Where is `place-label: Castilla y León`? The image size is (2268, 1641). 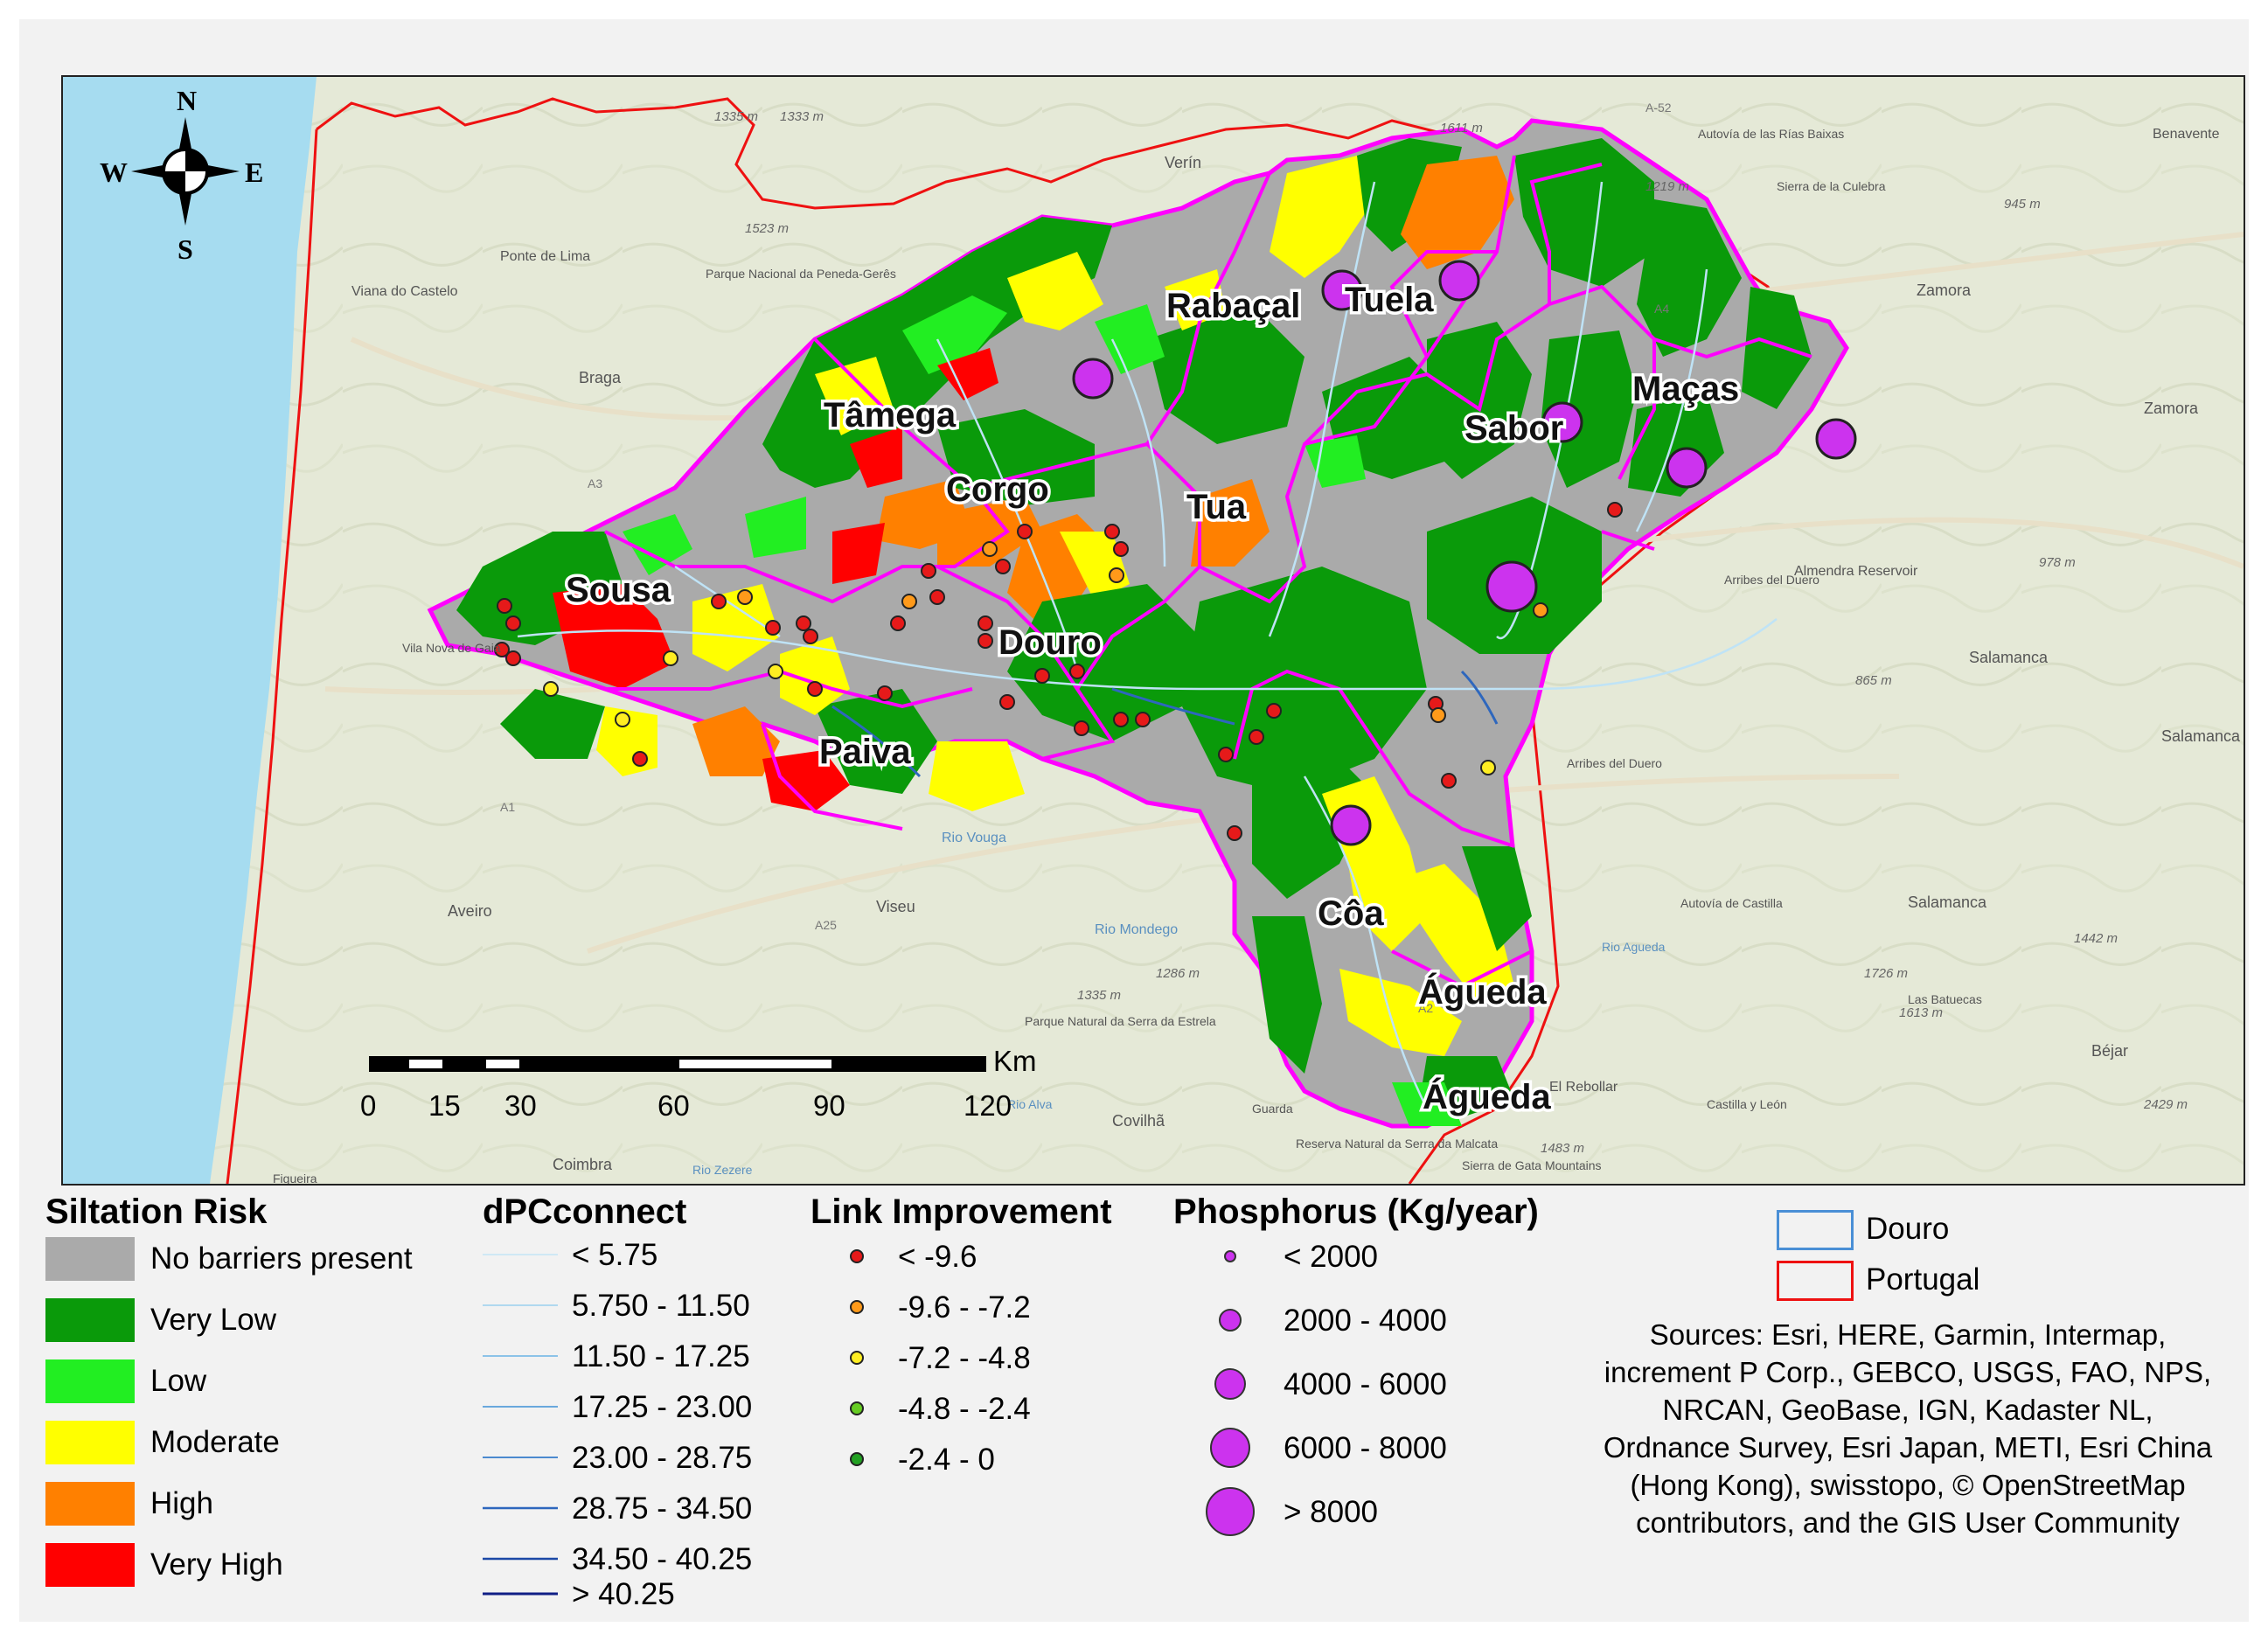
place-label: Castilla y León is located at coordinates (1747, 1104).